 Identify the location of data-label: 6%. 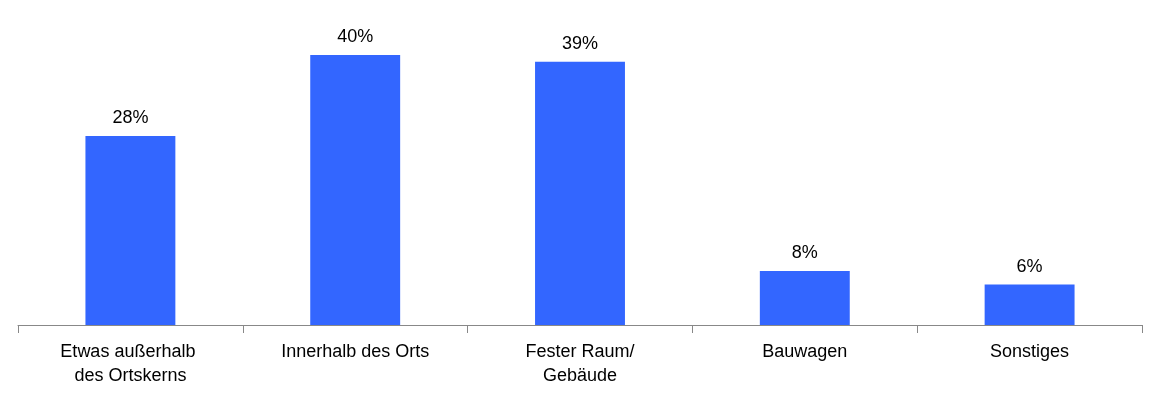
(1029, 265).